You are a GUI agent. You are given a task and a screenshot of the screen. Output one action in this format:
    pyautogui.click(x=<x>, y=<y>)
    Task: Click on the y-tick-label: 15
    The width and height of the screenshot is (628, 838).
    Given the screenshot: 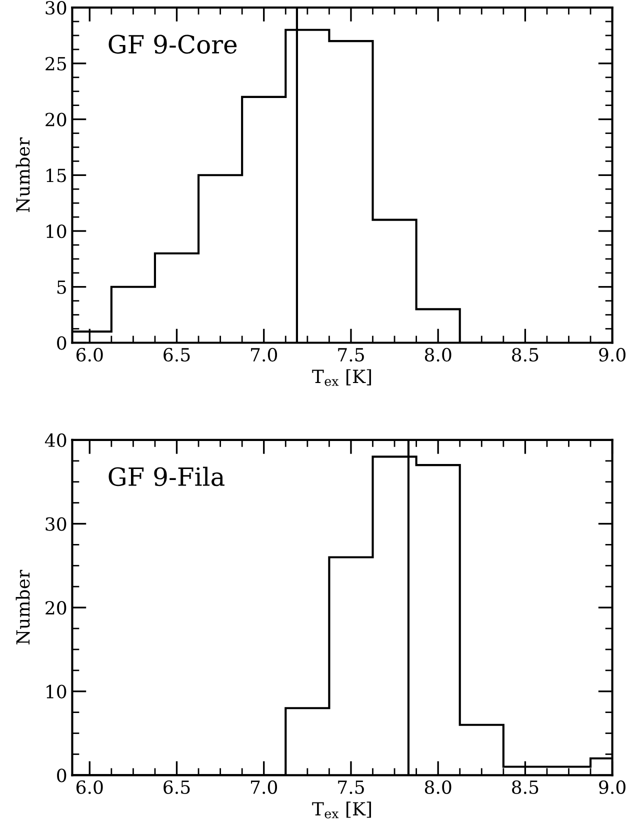 What is the action you would take?
    pyautogui.click(x=56, y=175)
    